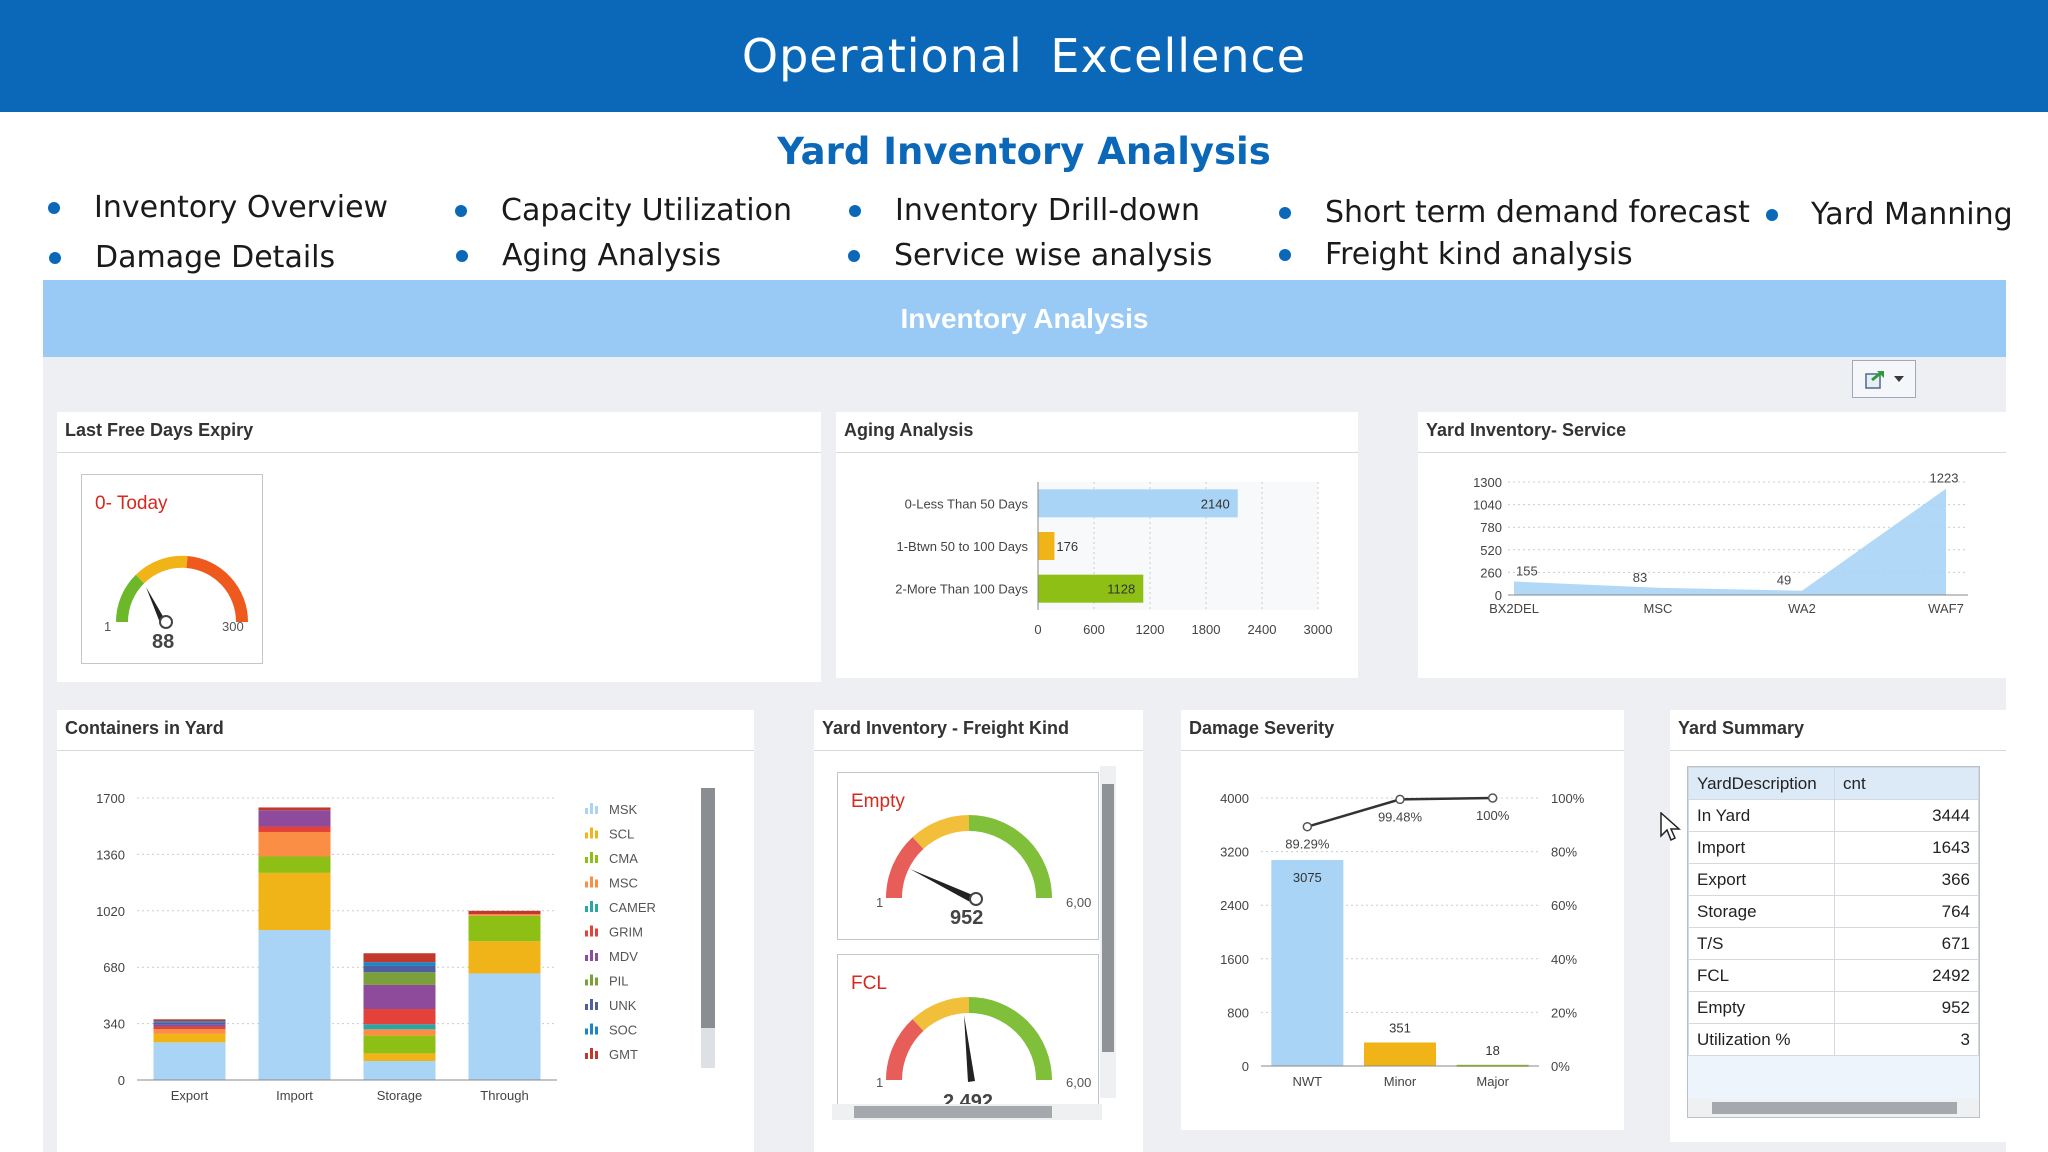  Describe the element at coordinates (1761, 975) in the screenshot. I see `row-description: FCL` at that location.